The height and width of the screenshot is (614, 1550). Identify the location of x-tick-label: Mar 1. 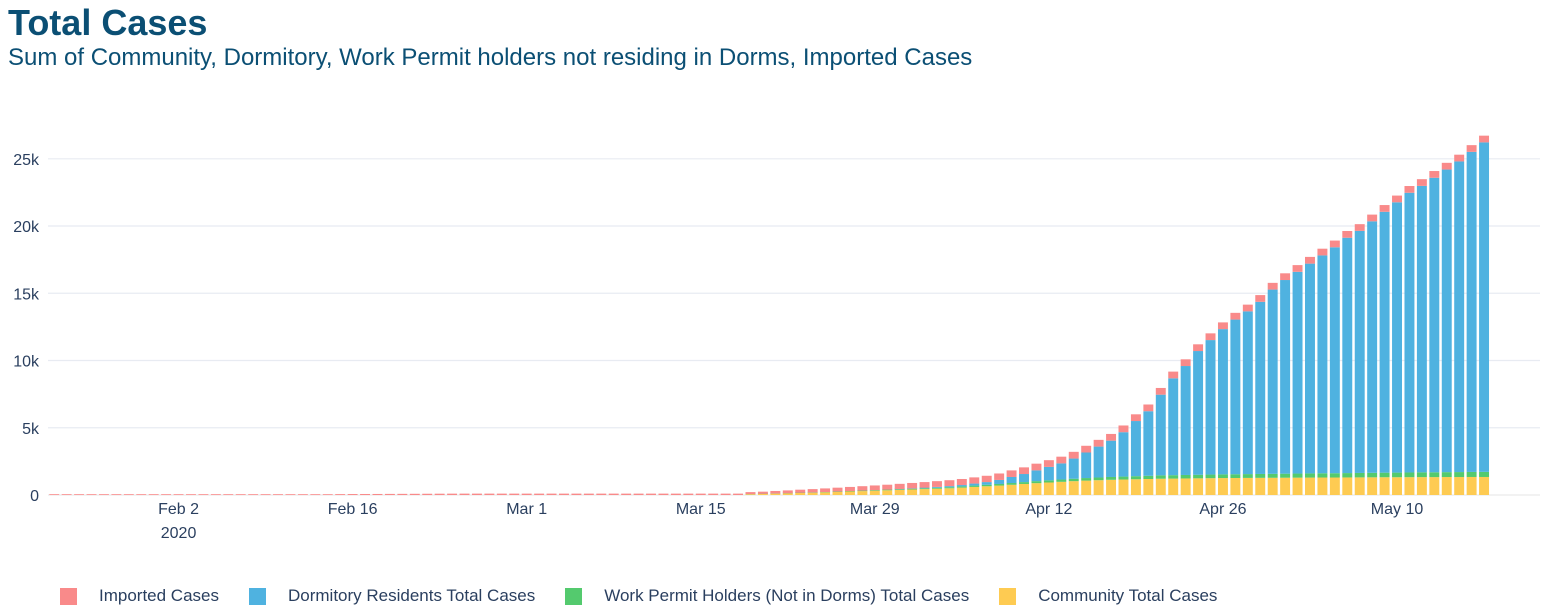
(526, 509).